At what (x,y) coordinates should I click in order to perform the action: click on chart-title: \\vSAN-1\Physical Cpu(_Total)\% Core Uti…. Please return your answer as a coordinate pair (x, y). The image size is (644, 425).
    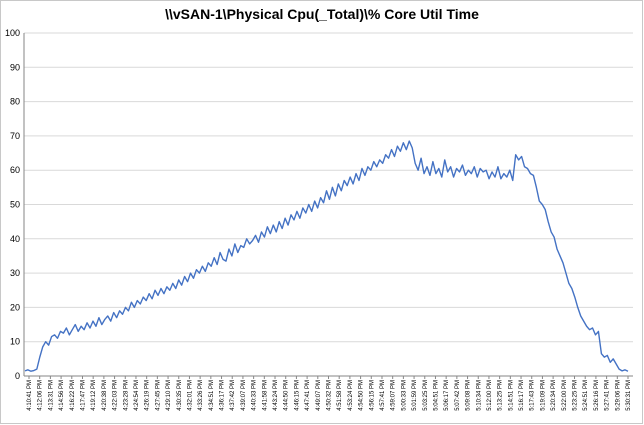
    Looking at the image, I should click on (322, 14).